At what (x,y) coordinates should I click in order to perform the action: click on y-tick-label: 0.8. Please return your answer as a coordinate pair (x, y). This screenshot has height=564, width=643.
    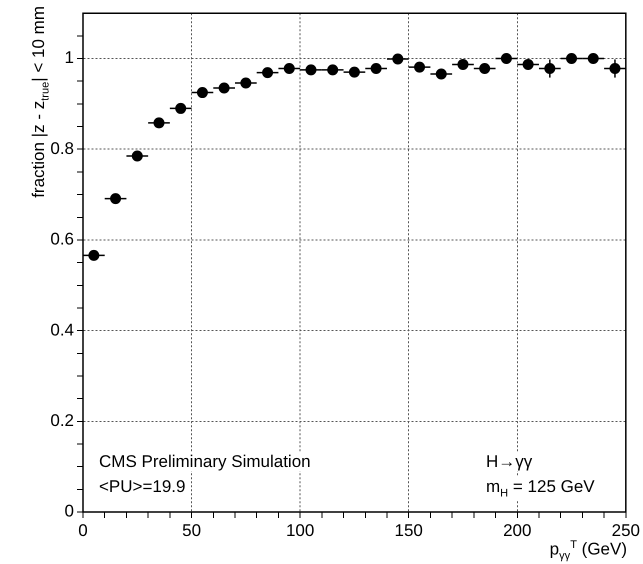
    Looking at the image, I should click on (62, 148).